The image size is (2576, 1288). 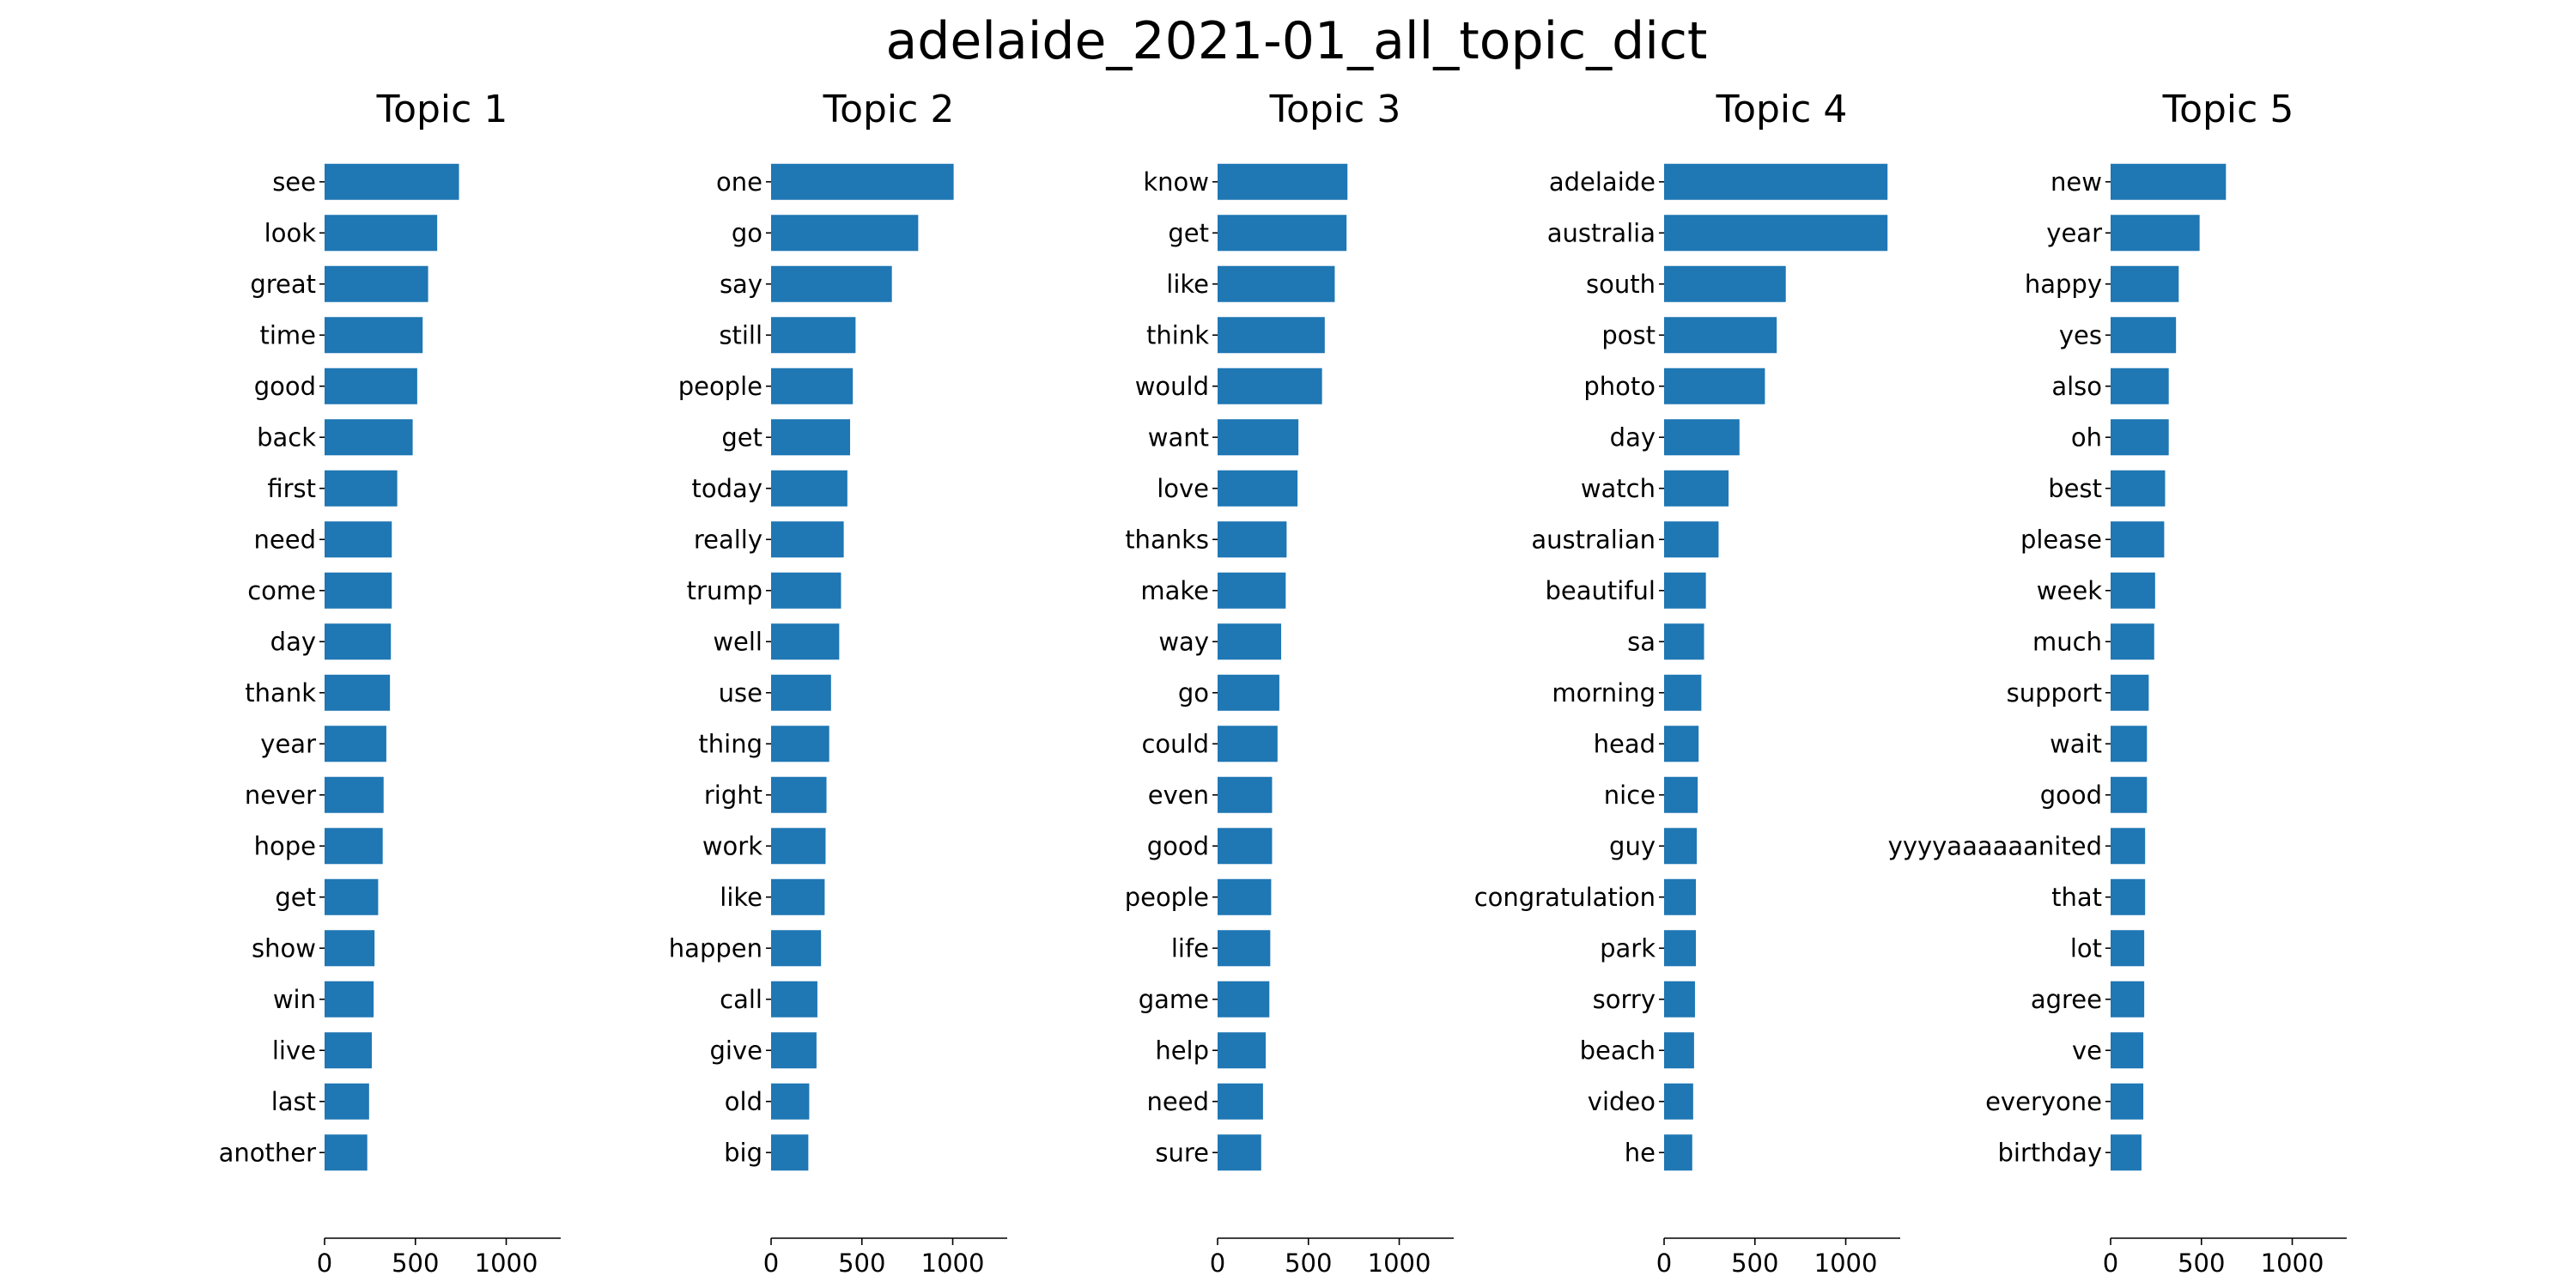 I want to click on y-tick-label: see, so click(x=294, y=182).